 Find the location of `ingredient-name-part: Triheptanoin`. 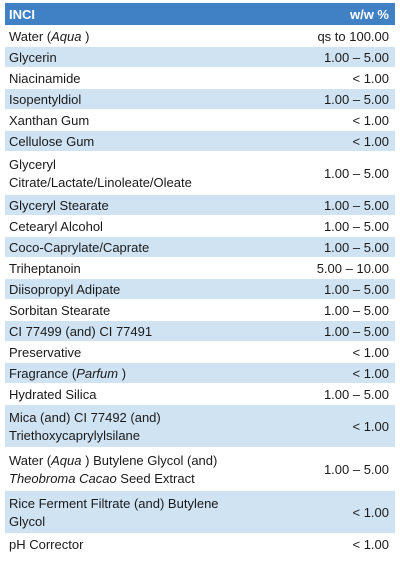

ingredient-name-part: Triheptanoin is located at coordinates (45, 268).